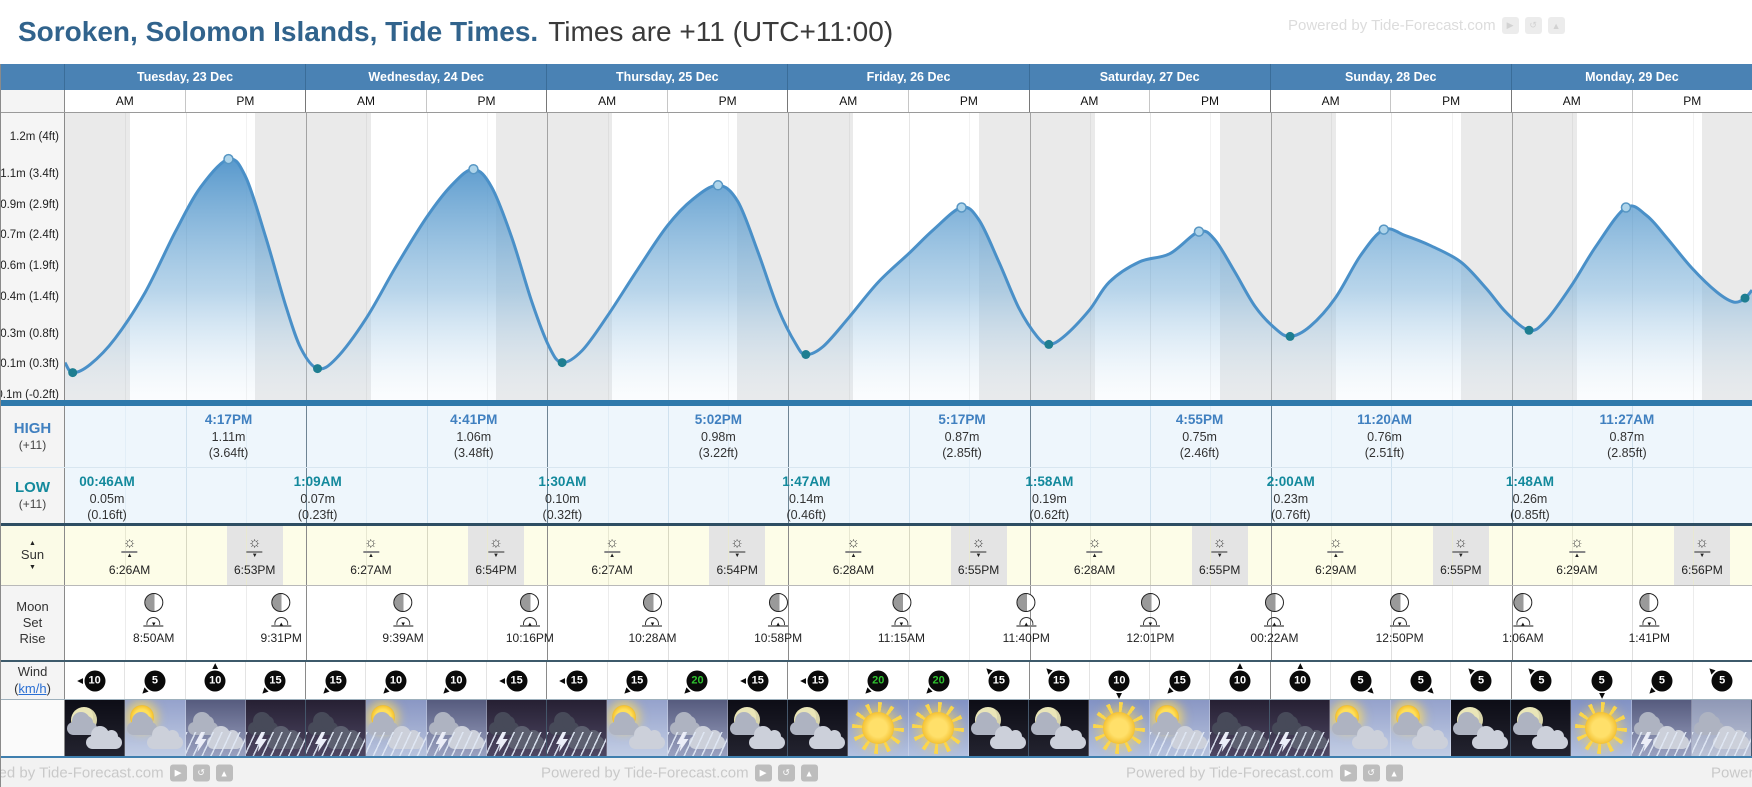 The image size is (1752, 787). Describe the element at coordinates (30, 266) in the screenshot. I see `y-axis-tick-label: 0.6m (1.9ft)` at that location.